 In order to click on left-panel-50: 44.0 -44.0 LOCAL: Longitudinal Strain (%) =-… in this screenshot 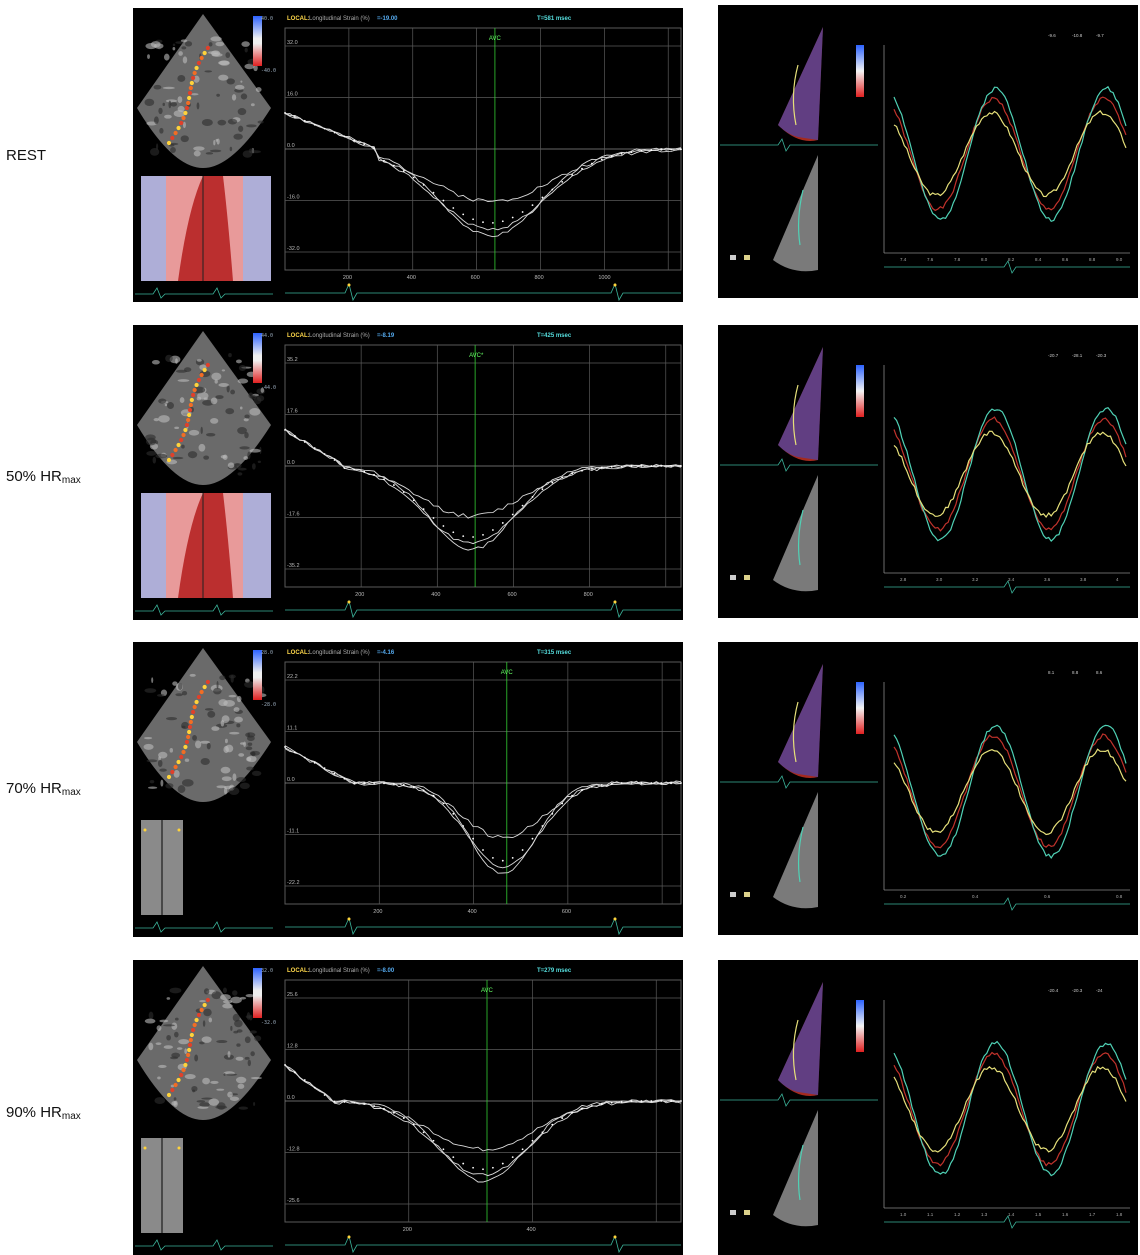, I will do `click(408, 472)`.